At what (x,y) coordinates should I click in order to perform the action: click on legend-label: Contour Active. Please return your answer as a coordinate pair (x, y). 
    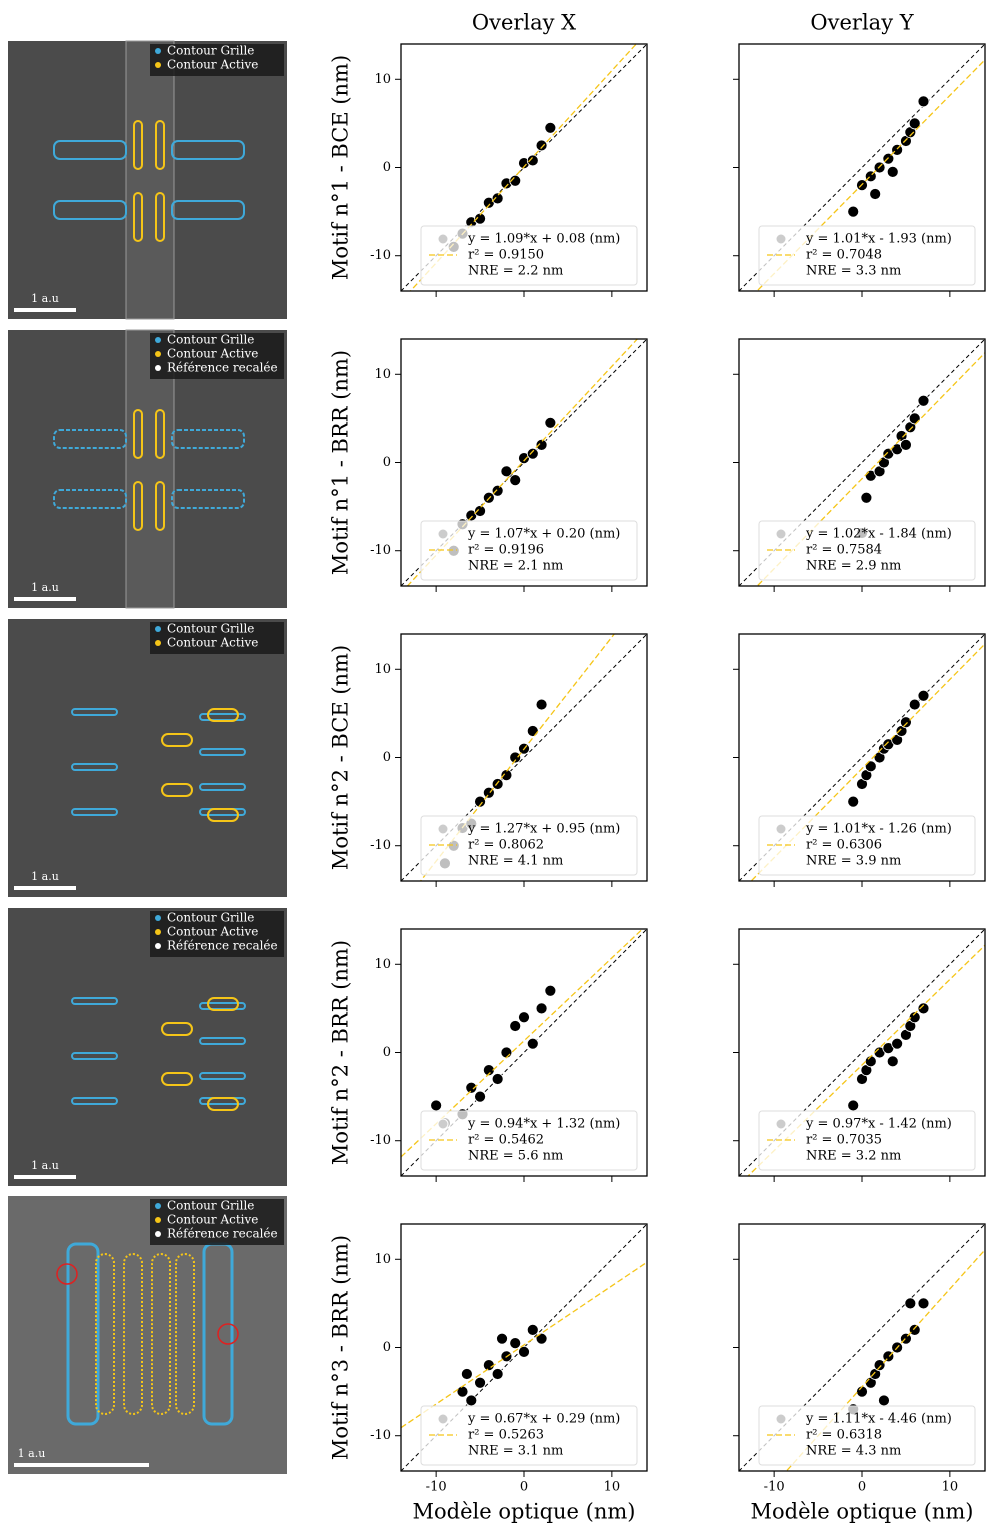
    Looking at the image, I should click on (212, 643).